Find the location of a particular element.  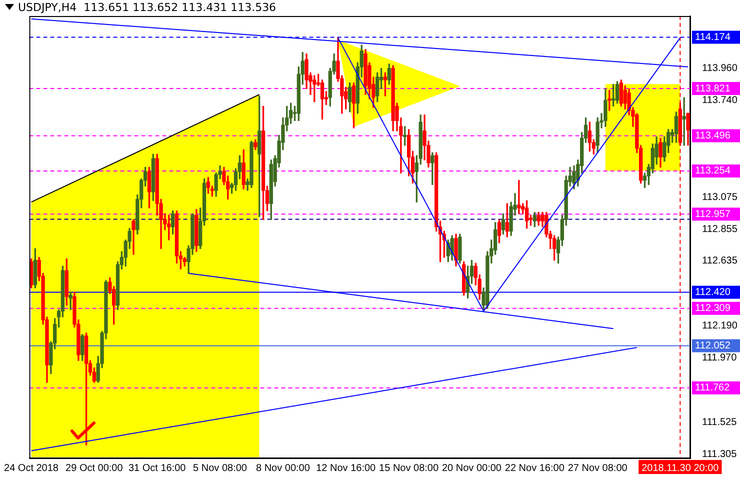

x-tick-label: 29 Oct 00:00 is located at coordinates (95, 468).